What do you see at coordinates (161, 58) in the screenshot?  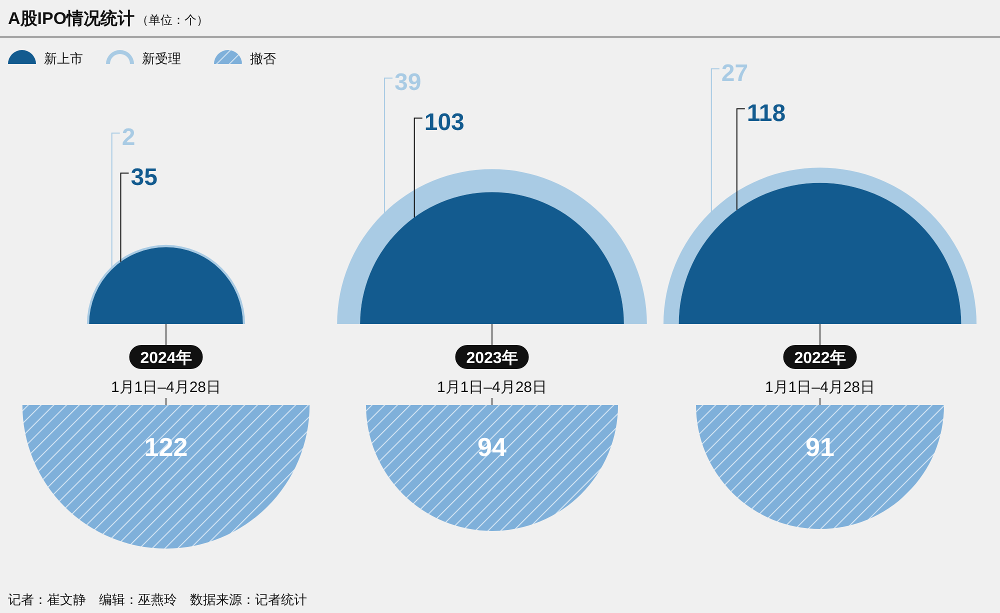 I see `legend-label: 新受理` at bounding box center [161, 58].